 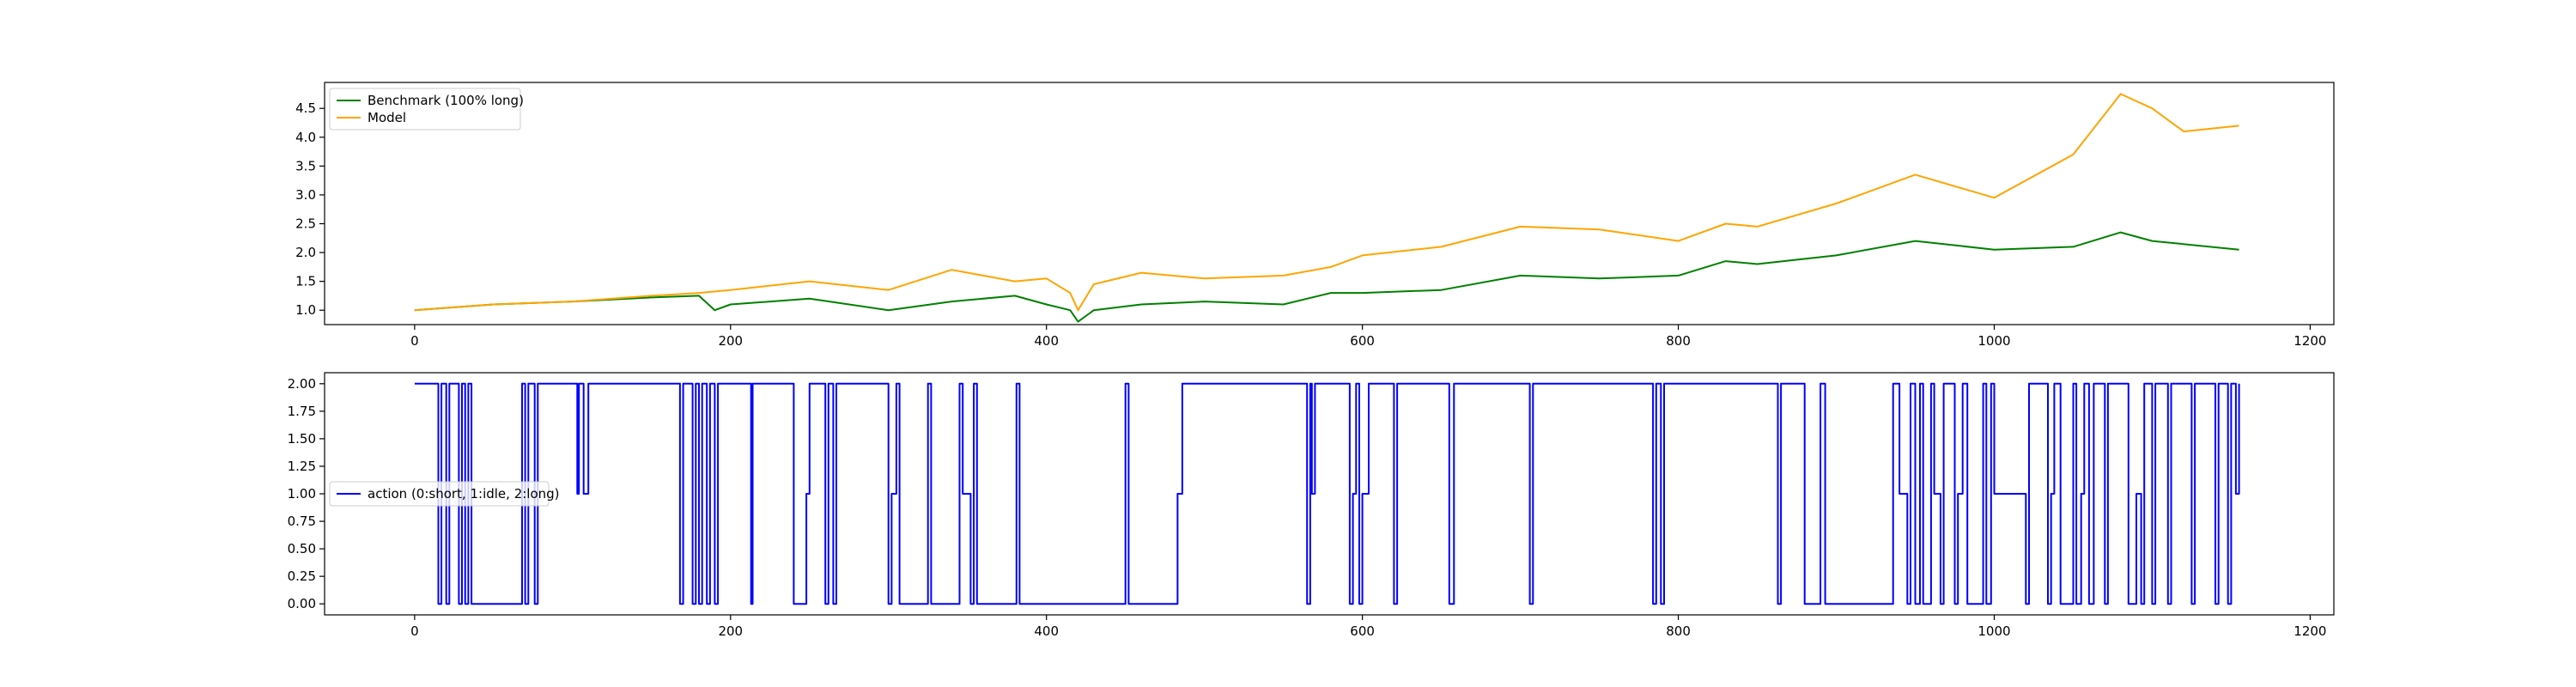 I want to click on y-tick-label: 4.0, so click(x=305, y=137).